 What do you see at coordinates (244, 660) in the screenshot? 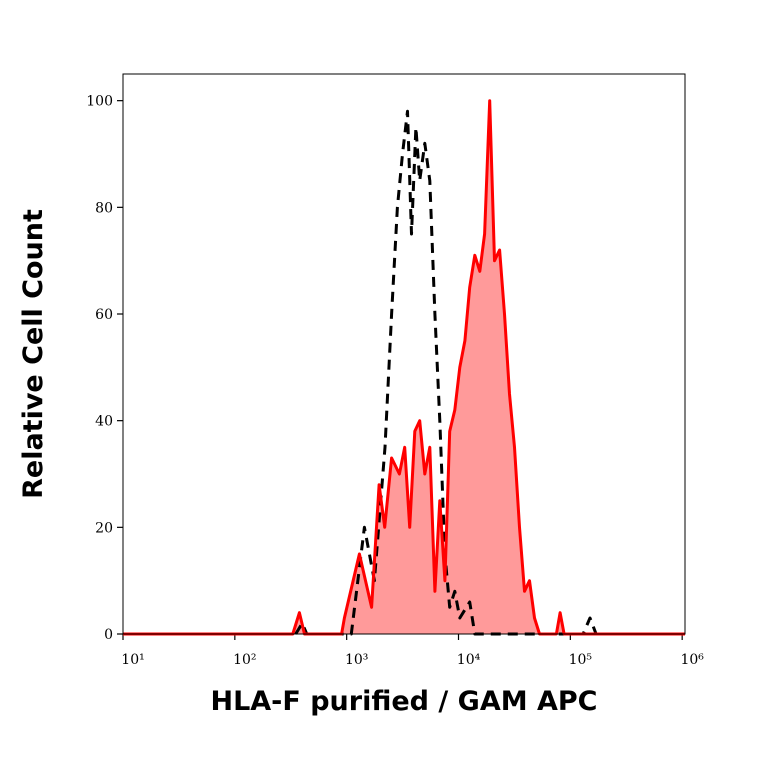
I see `x-tick-label: 10²` at bounding box center [244, 660].